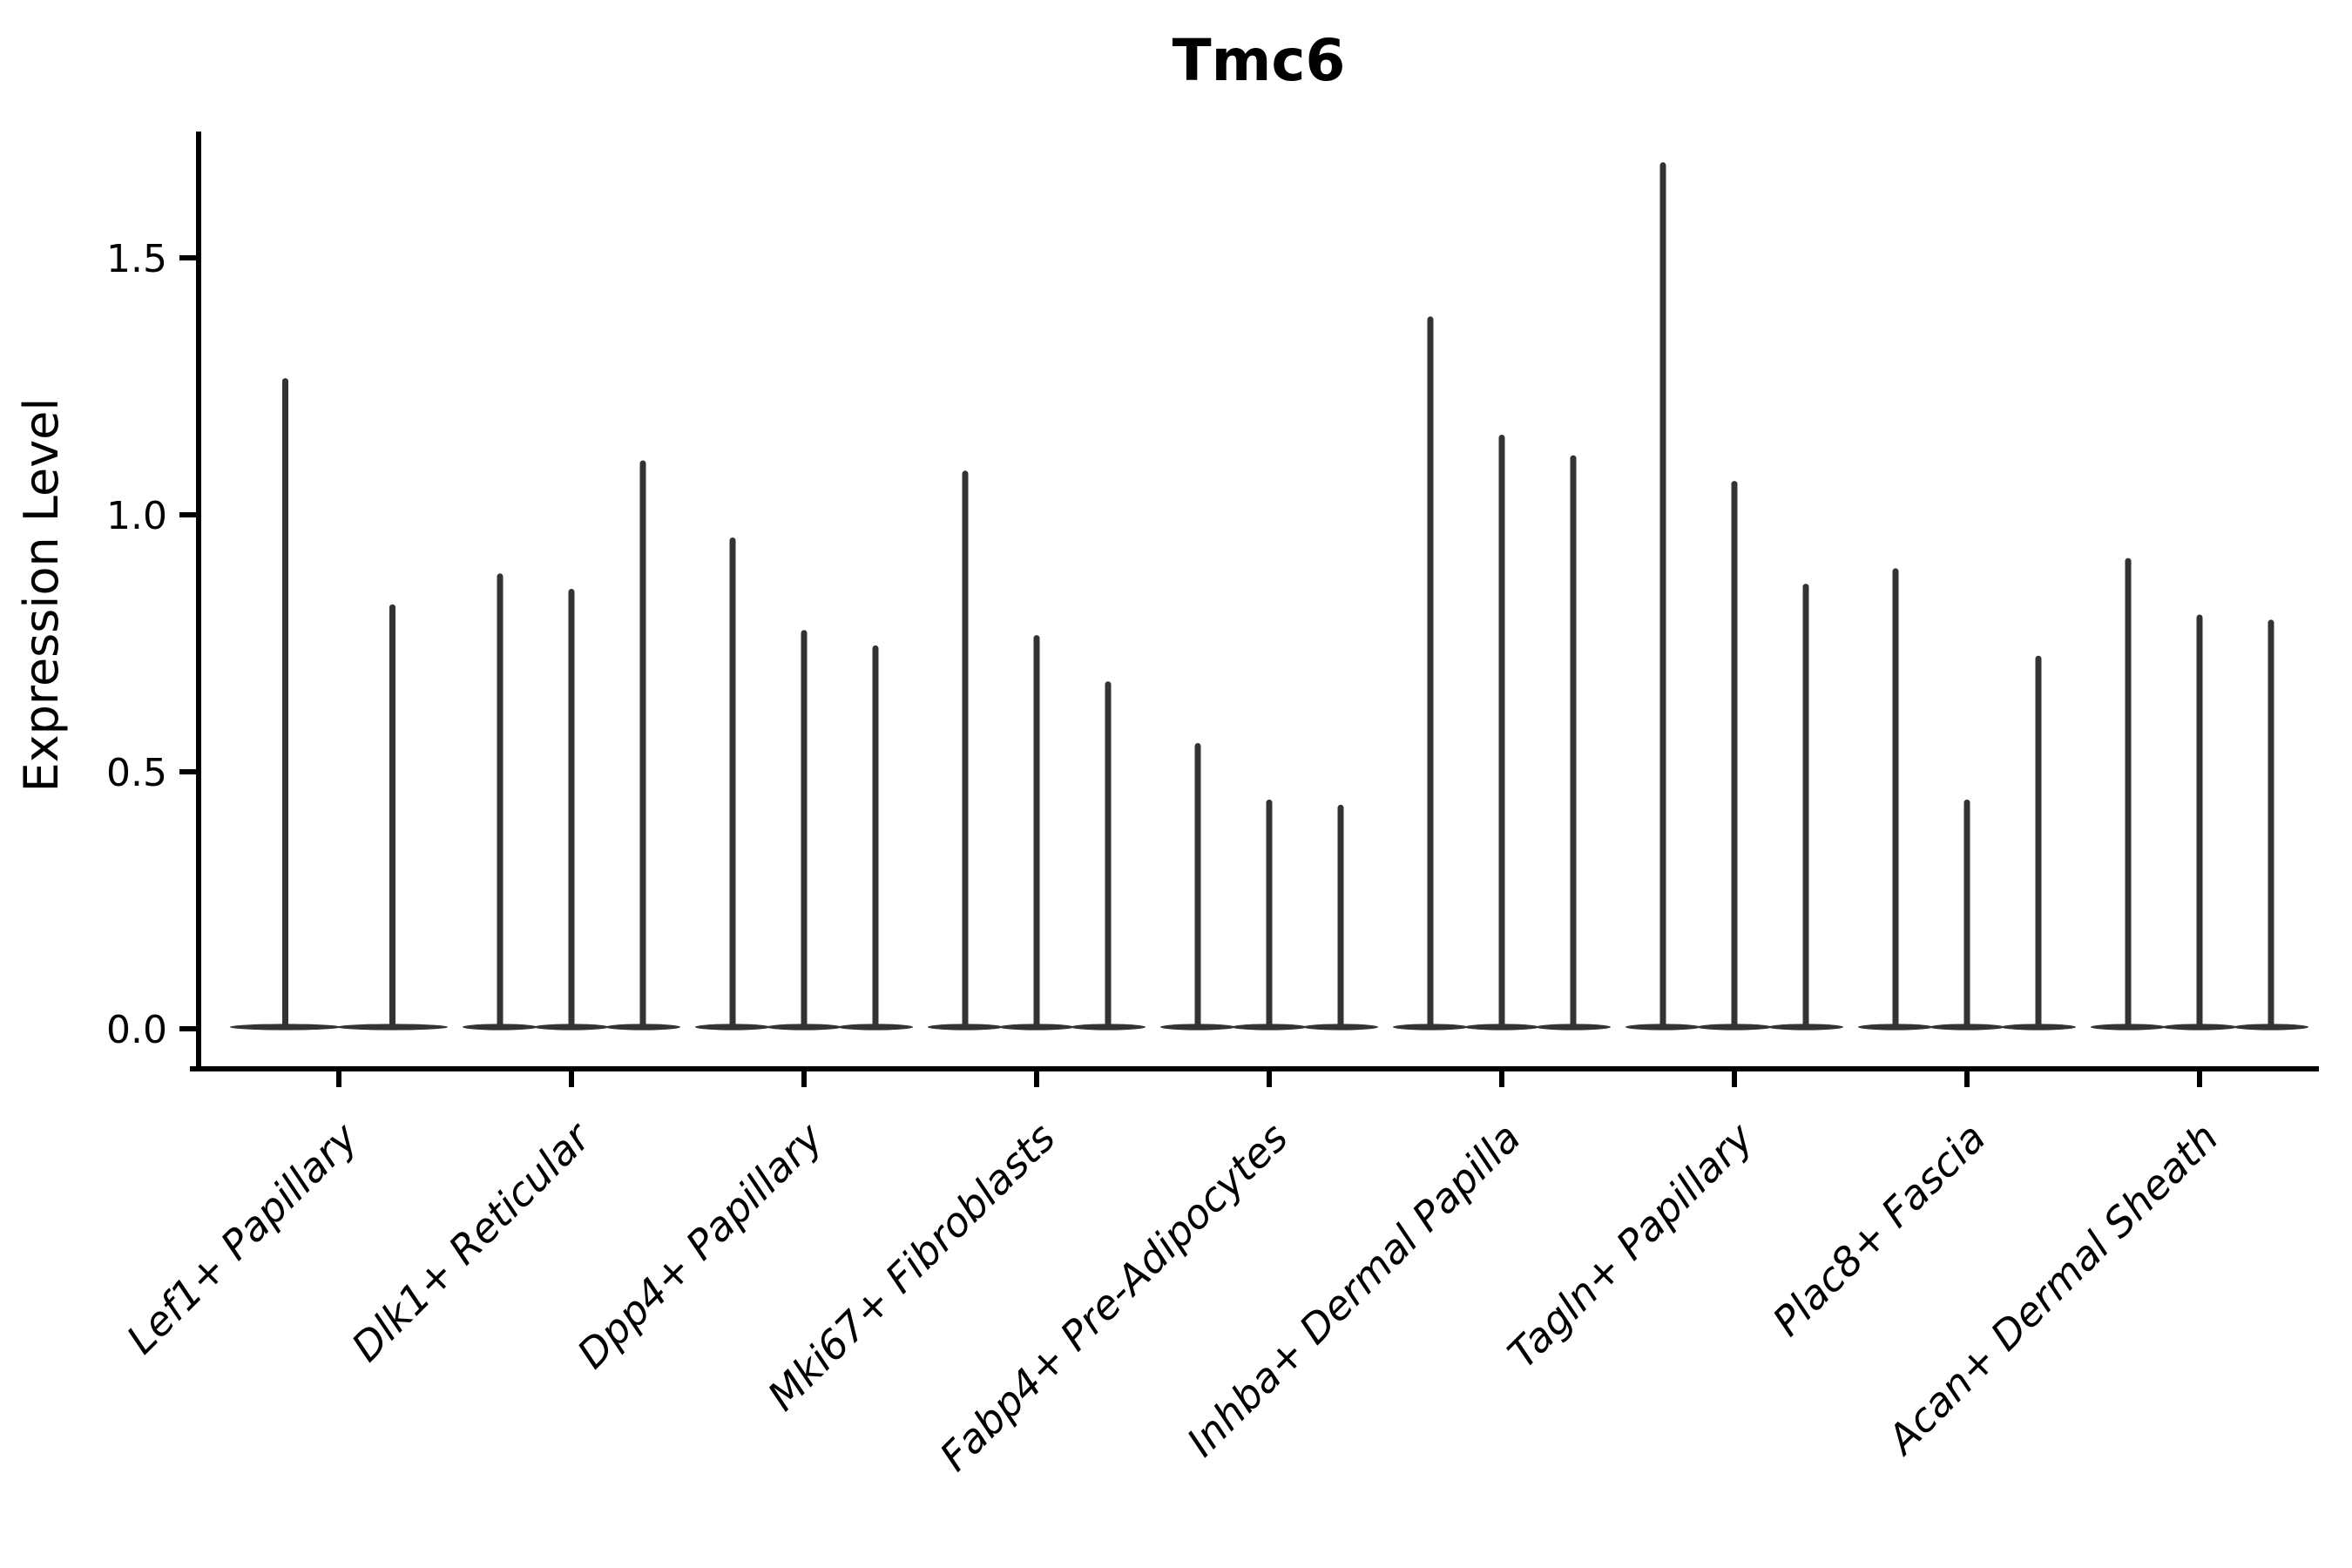 The image size is (2352, 1568). What do you see at coordinates (471, 1241) in the screenshot?
I see `x-tick-label: Dlk1+ Reticular` at bounding box center [471, 1241].